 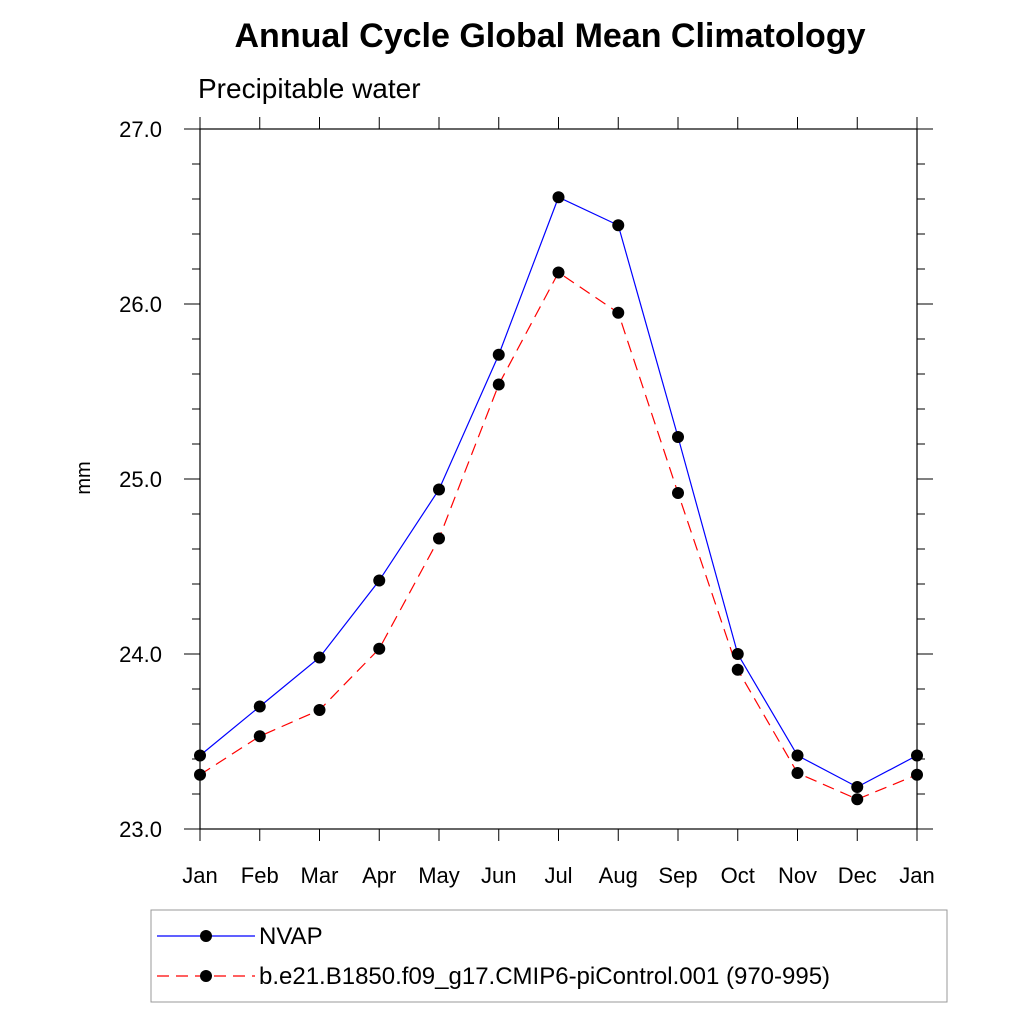 I want to click on x-tick-label: Jun, so click(x=498, y=875).